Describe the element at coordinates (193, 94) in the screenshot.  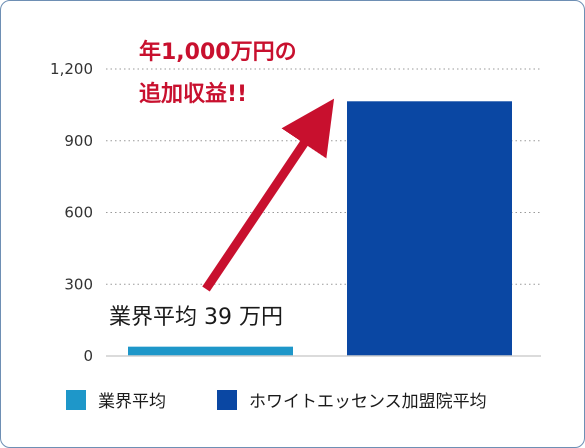
I see `annotation-line-2: 追加収益!!` at that location.